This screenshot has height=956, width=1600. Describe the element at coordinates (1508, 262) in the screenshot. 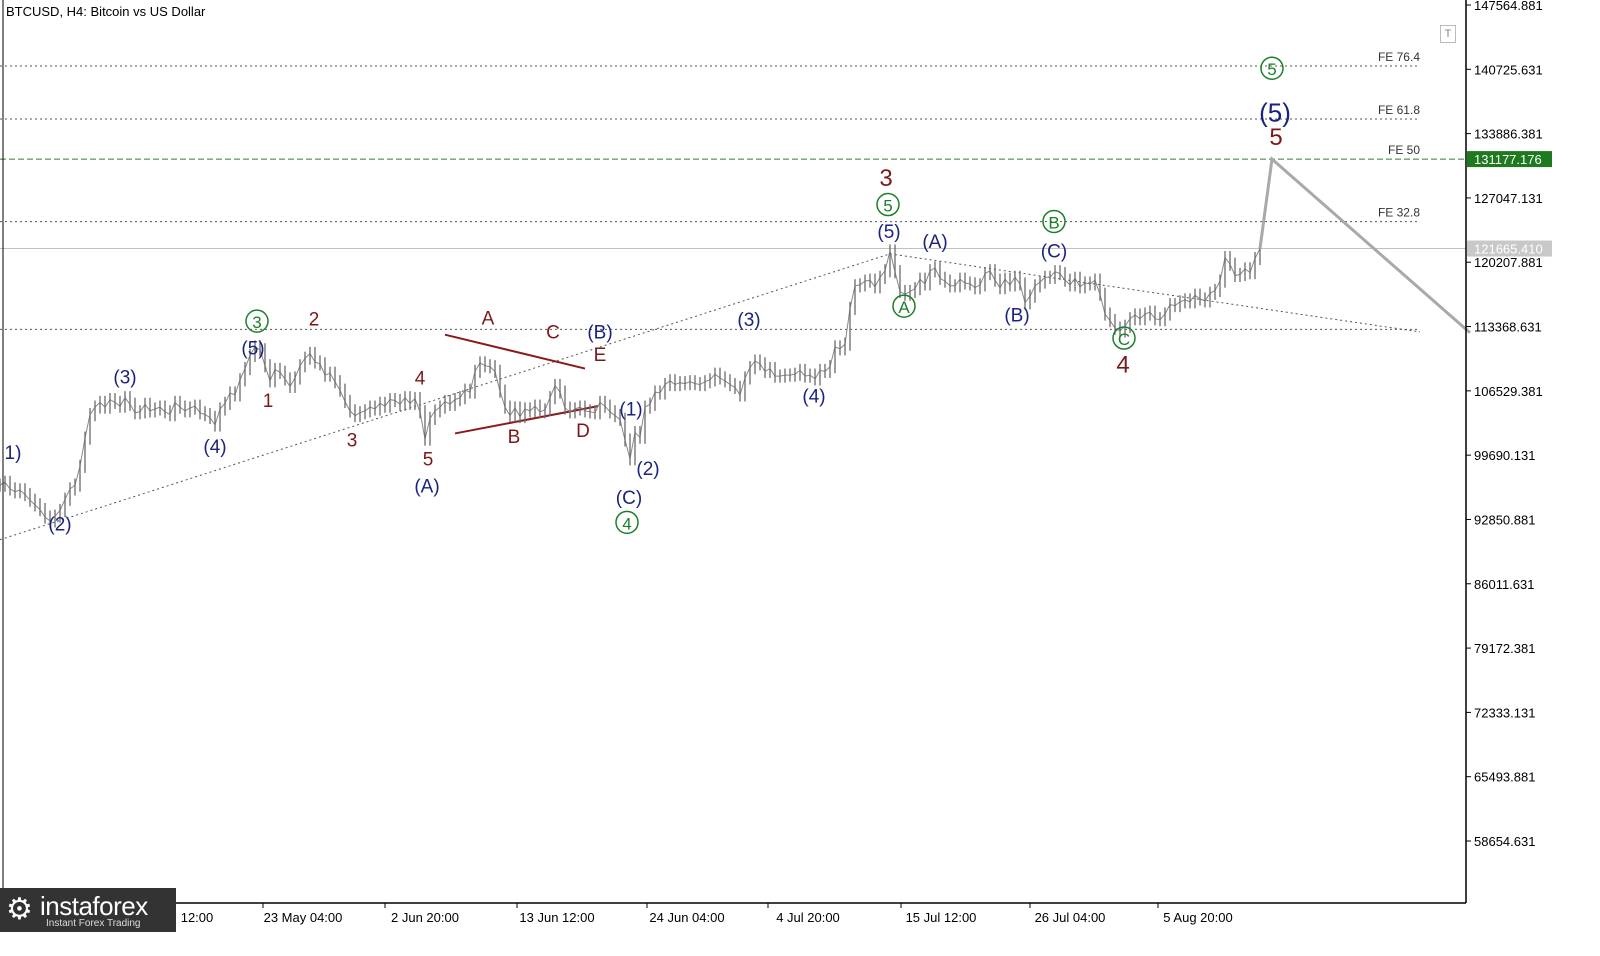

I see `y-tick-label: 120207.881` at that location.